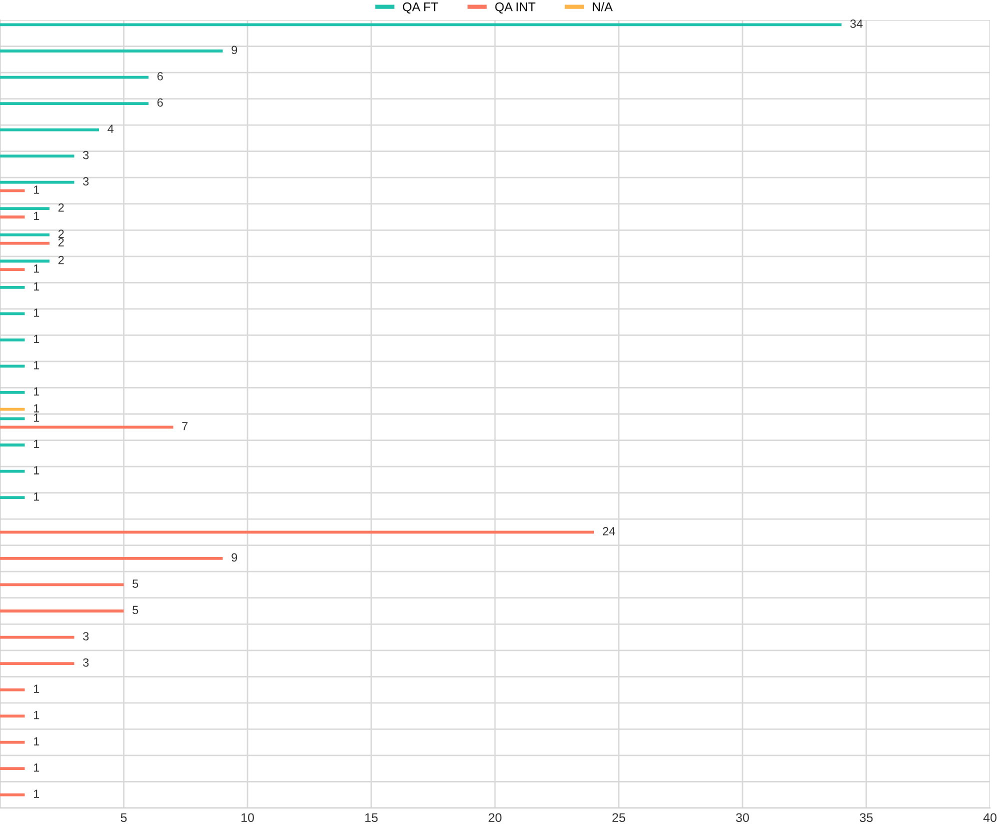  Describe the element at coordinates (495, 817) in the screenshot. I see `x-tick-label: 20` at that location.